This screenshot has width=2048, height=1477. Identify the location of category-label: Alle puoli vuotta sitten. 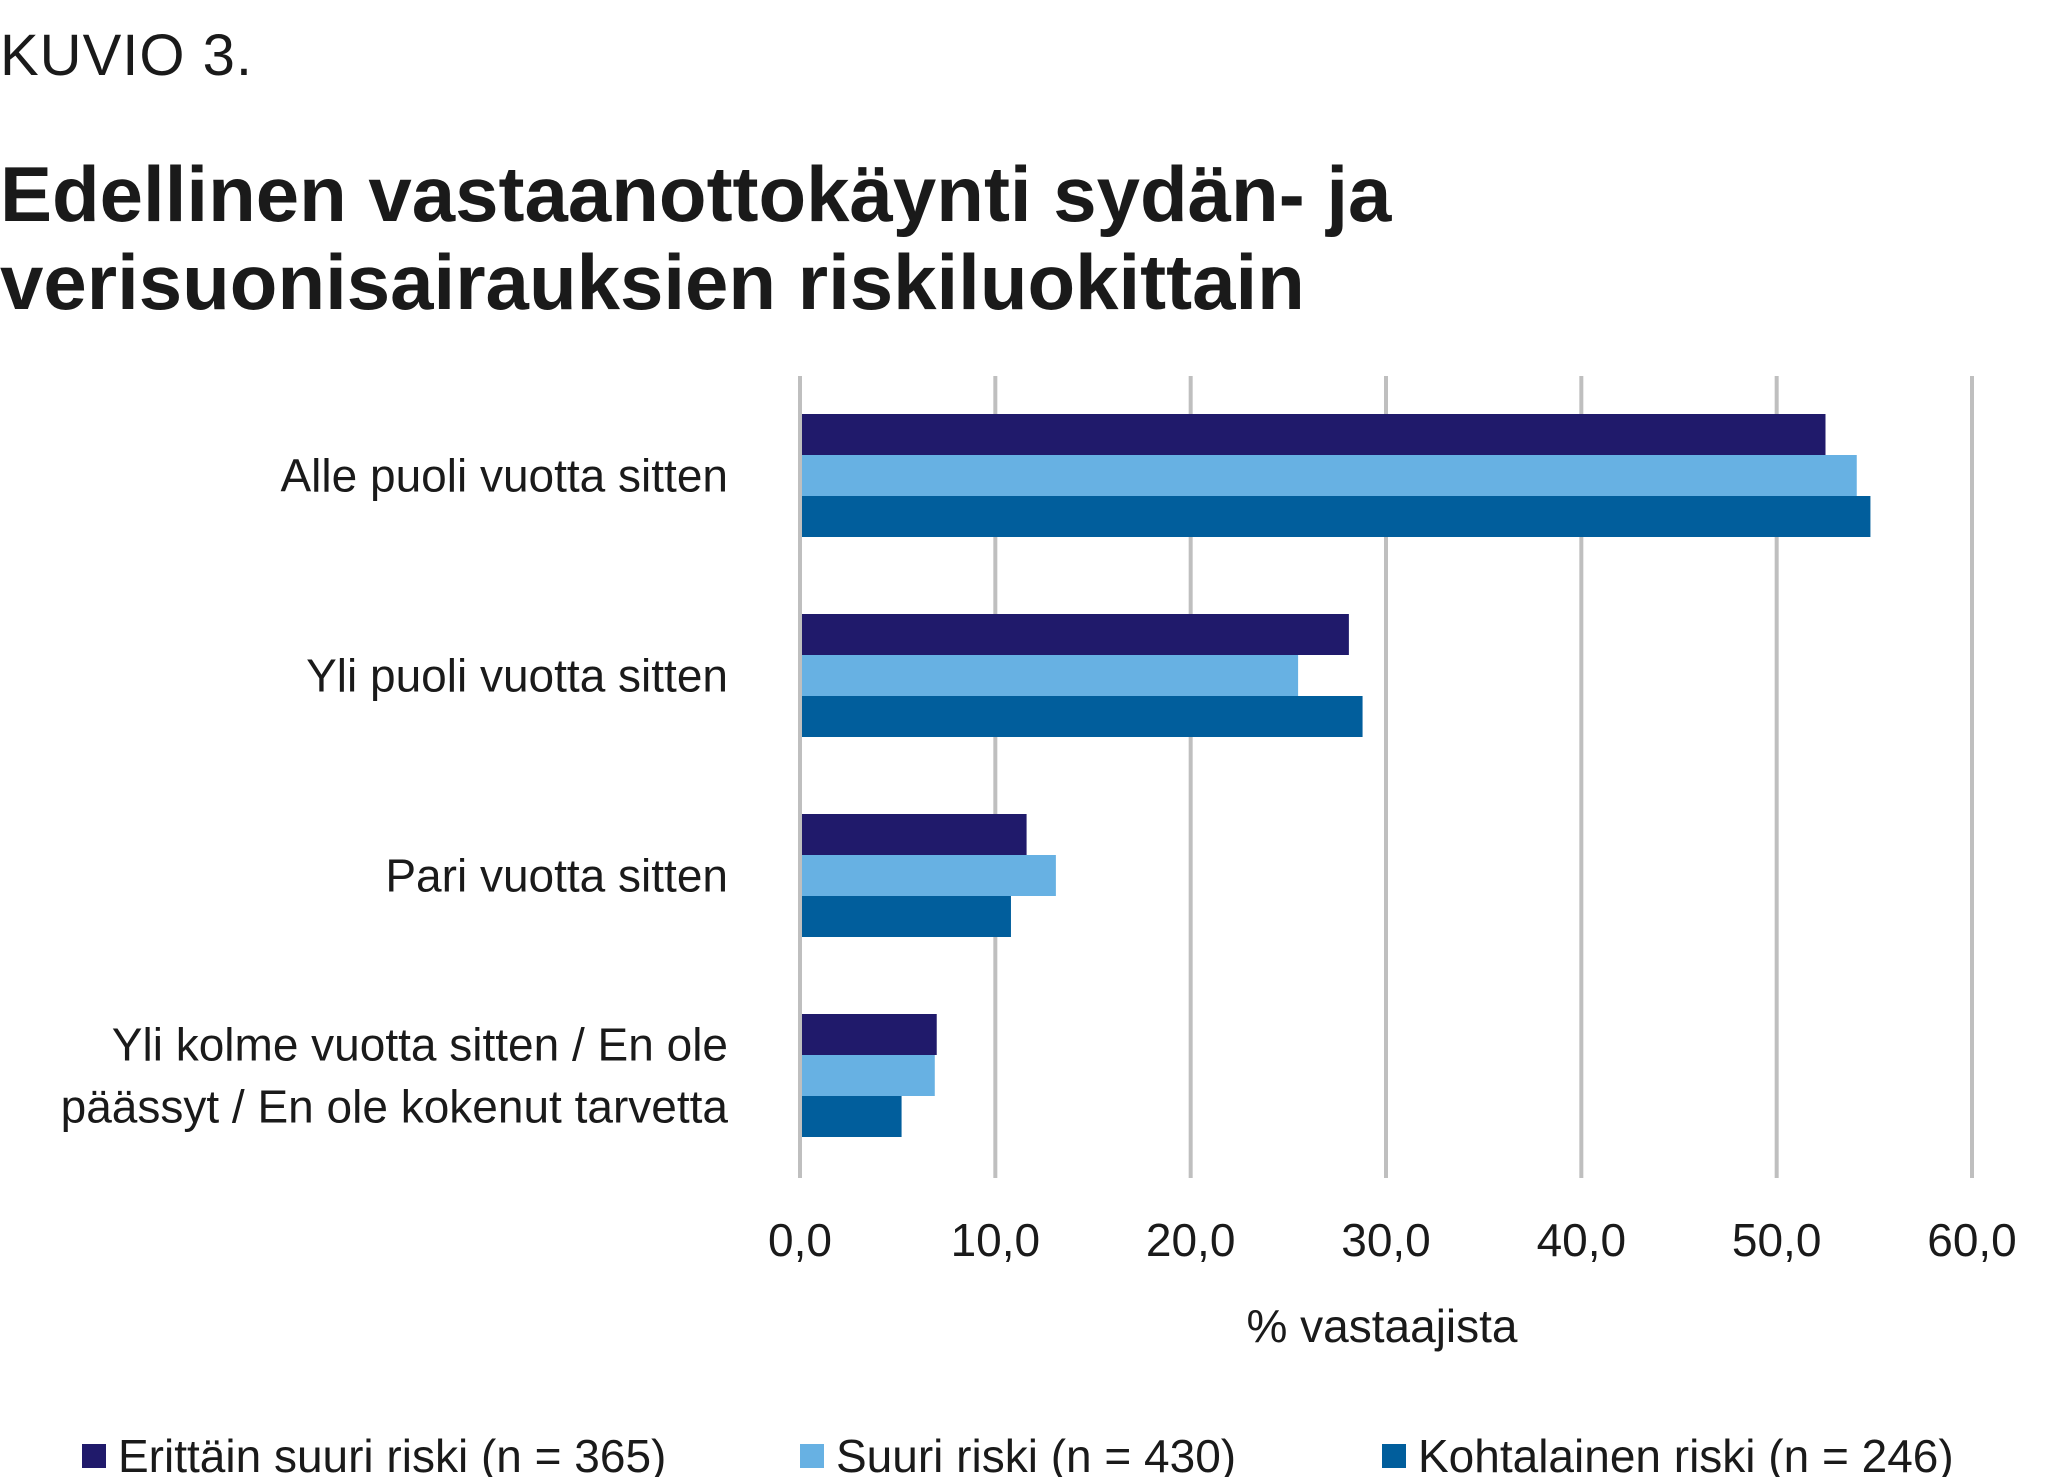
(505, 476).